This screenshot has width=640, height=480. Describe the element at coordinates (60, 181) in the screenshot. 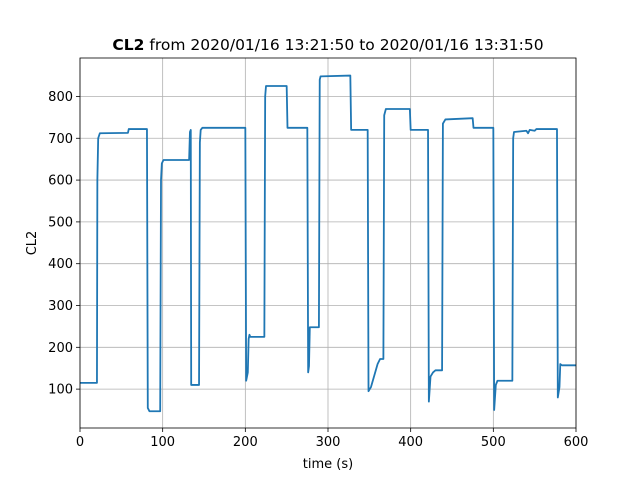

I see `y-tick-label: 600` at that location.